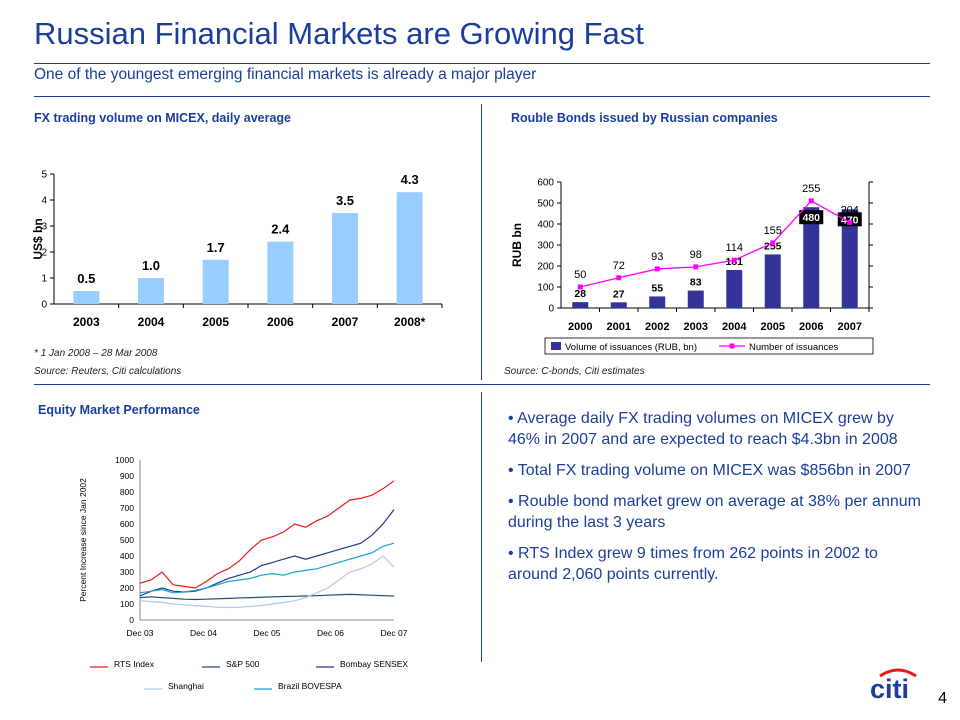 The width and height of the screenshot is (960, 720). What do you see at coordinates (619, 327) in the screenshot?
I see `bond-x-tick-label: 2001` at bounding box center [619, 327].